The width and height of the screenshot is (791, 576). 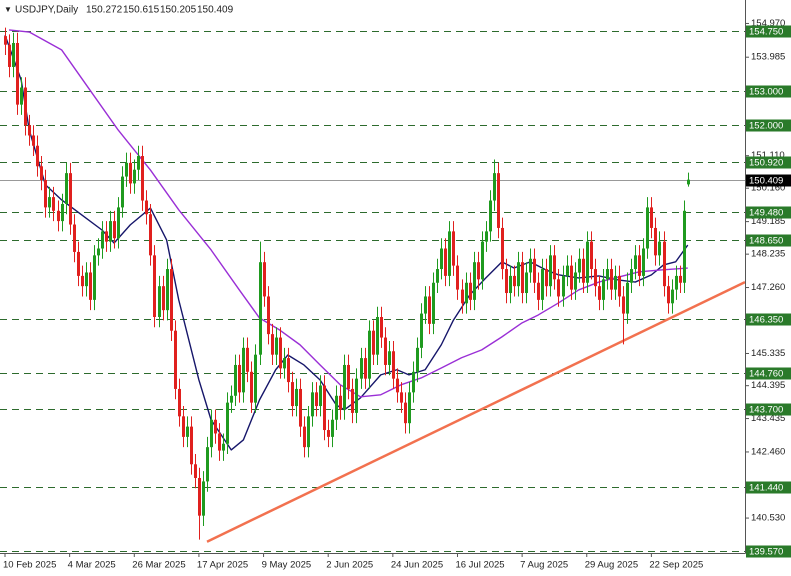 What do you see at coordinates (766, 552) in the screenshot?
I see `level-label: 139.570` at bounding box center [766, 552].